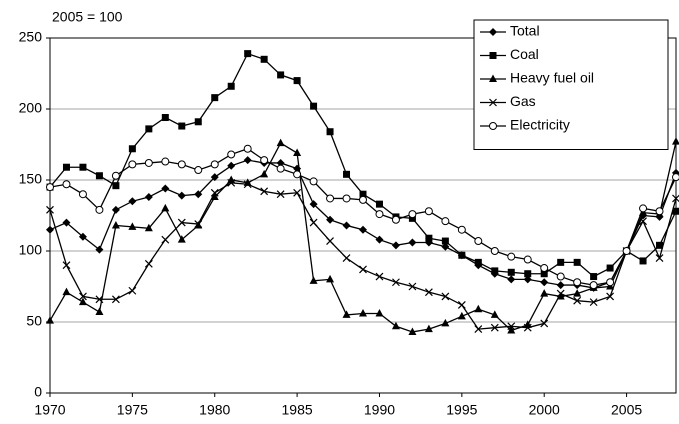 This screenshot has width=679, height=424. Describe the element at coordinates (297, 410) in the screenshot. I see `x-tick-label: 1985` at that location.